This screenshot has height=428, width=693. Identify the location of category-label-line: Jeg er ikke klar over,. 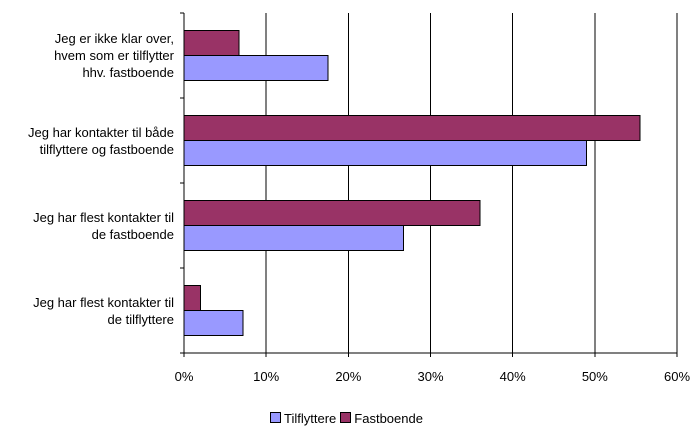
(114, 38).